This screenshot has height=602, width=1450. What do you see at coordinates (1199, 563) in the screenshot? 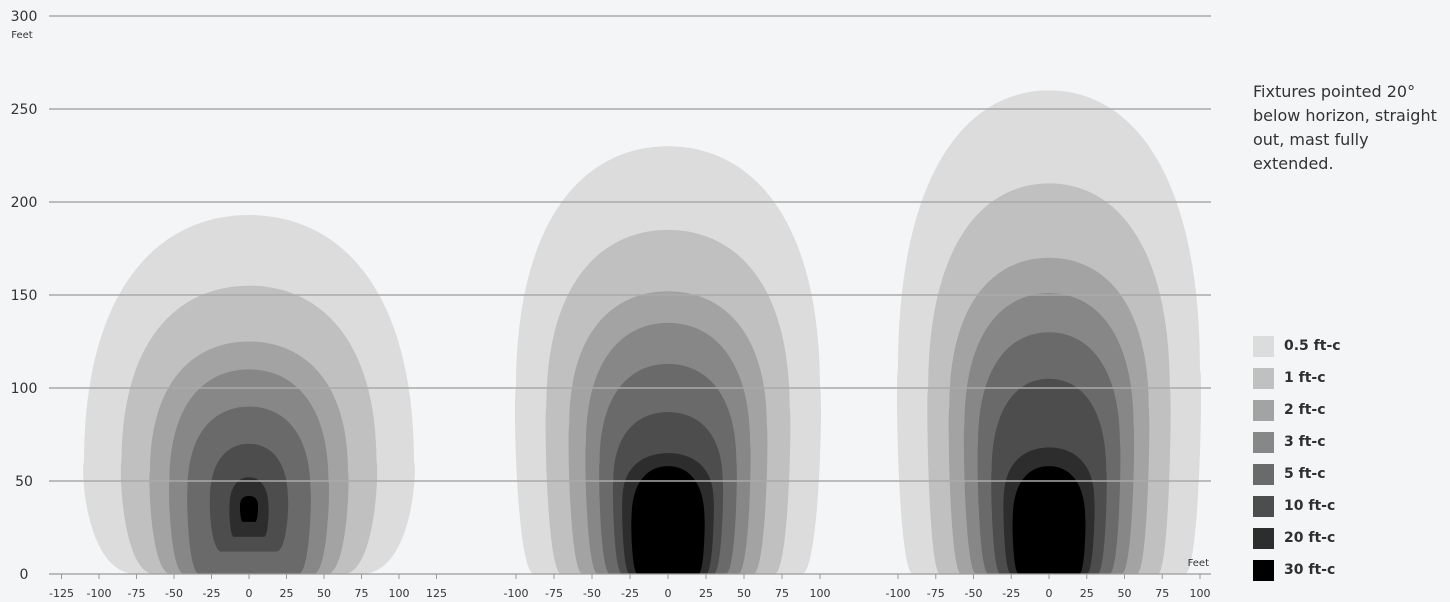
I see `x-axis-unit-label: Feet` at bounding box center [1199, 563].